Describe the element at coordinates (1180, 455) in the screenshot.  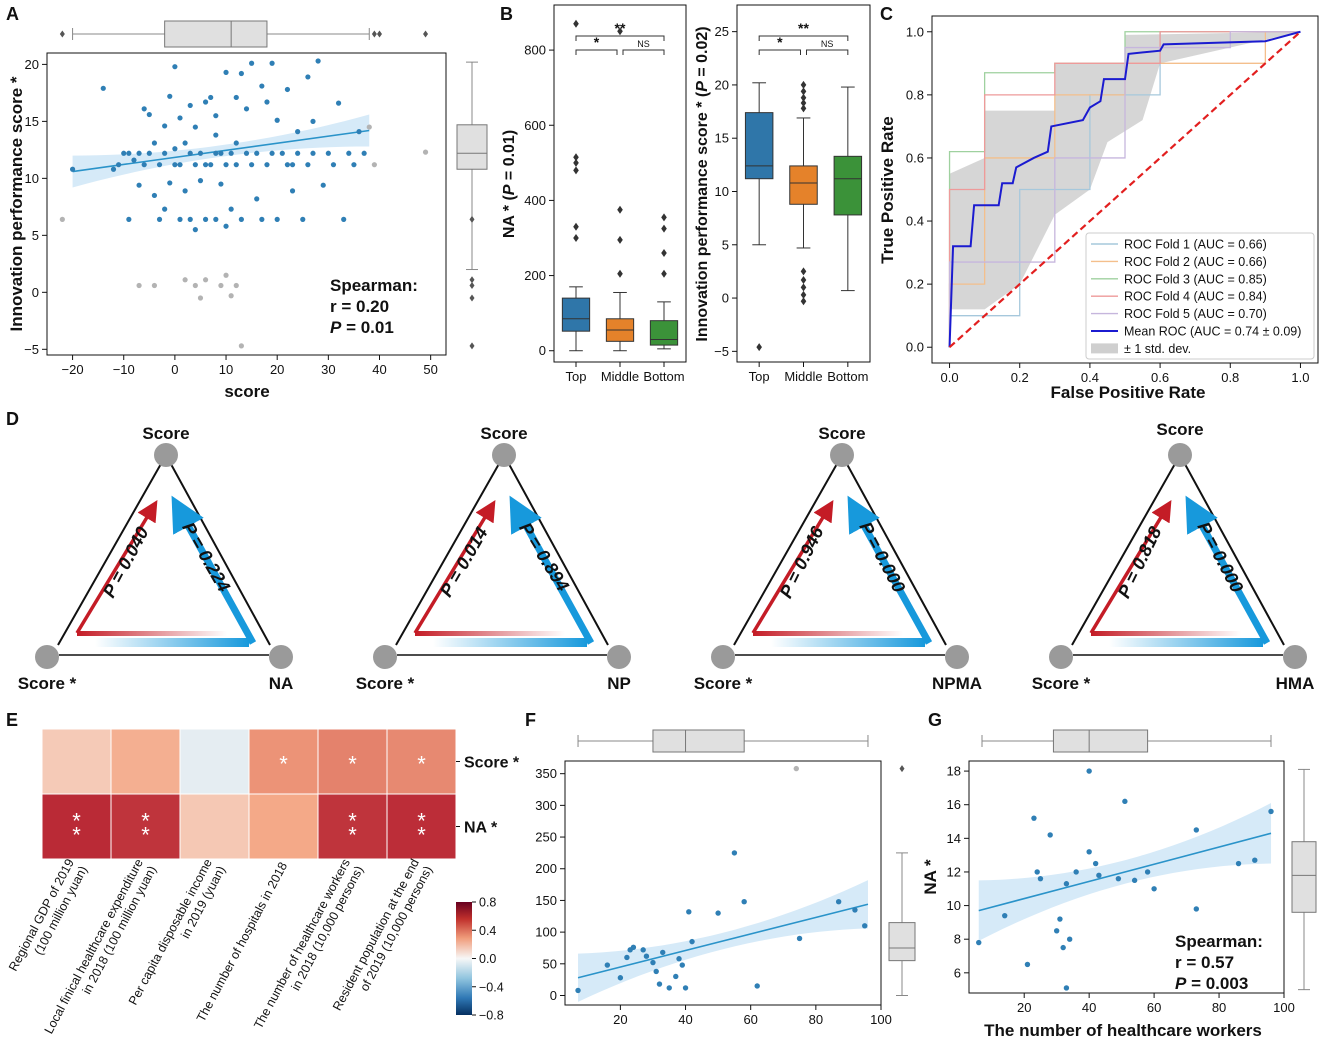
I see `pD4-node-top` at that location.